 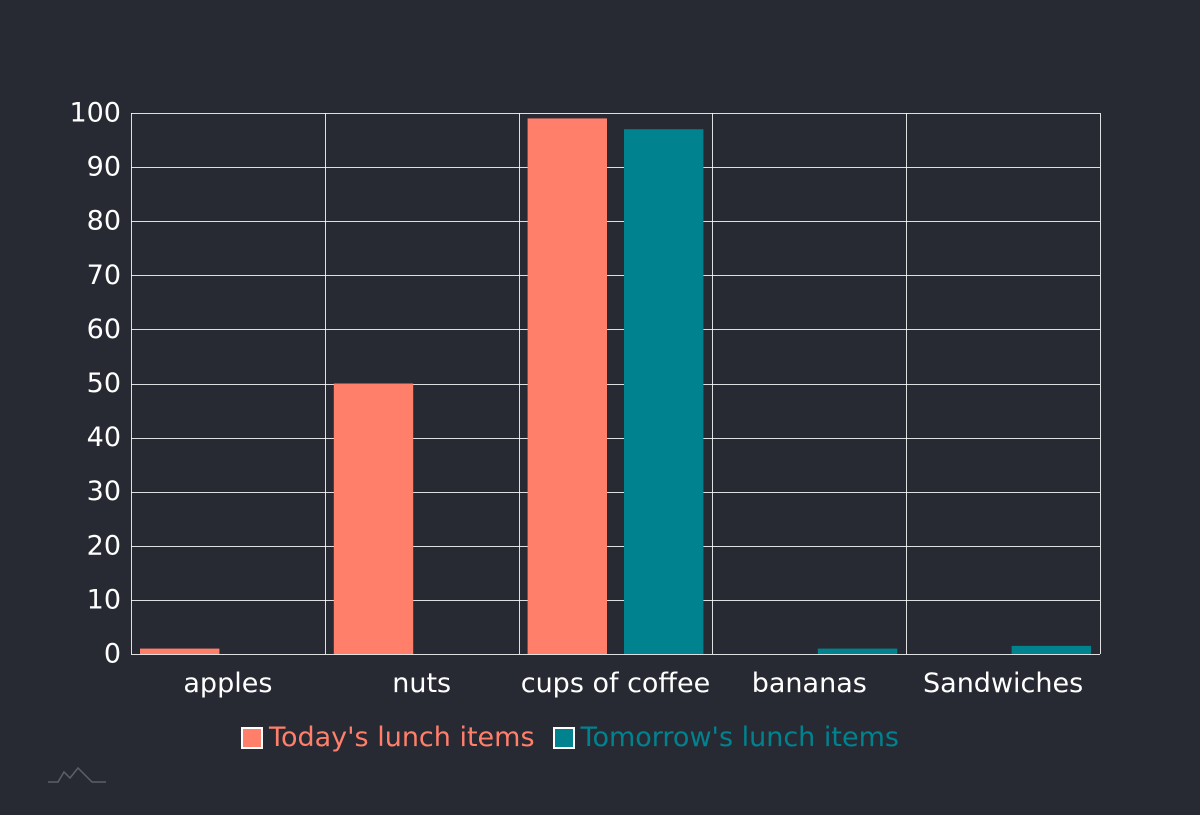 I want to click on legend-item-today: Today's lunch items, so click(x=388, y=737).